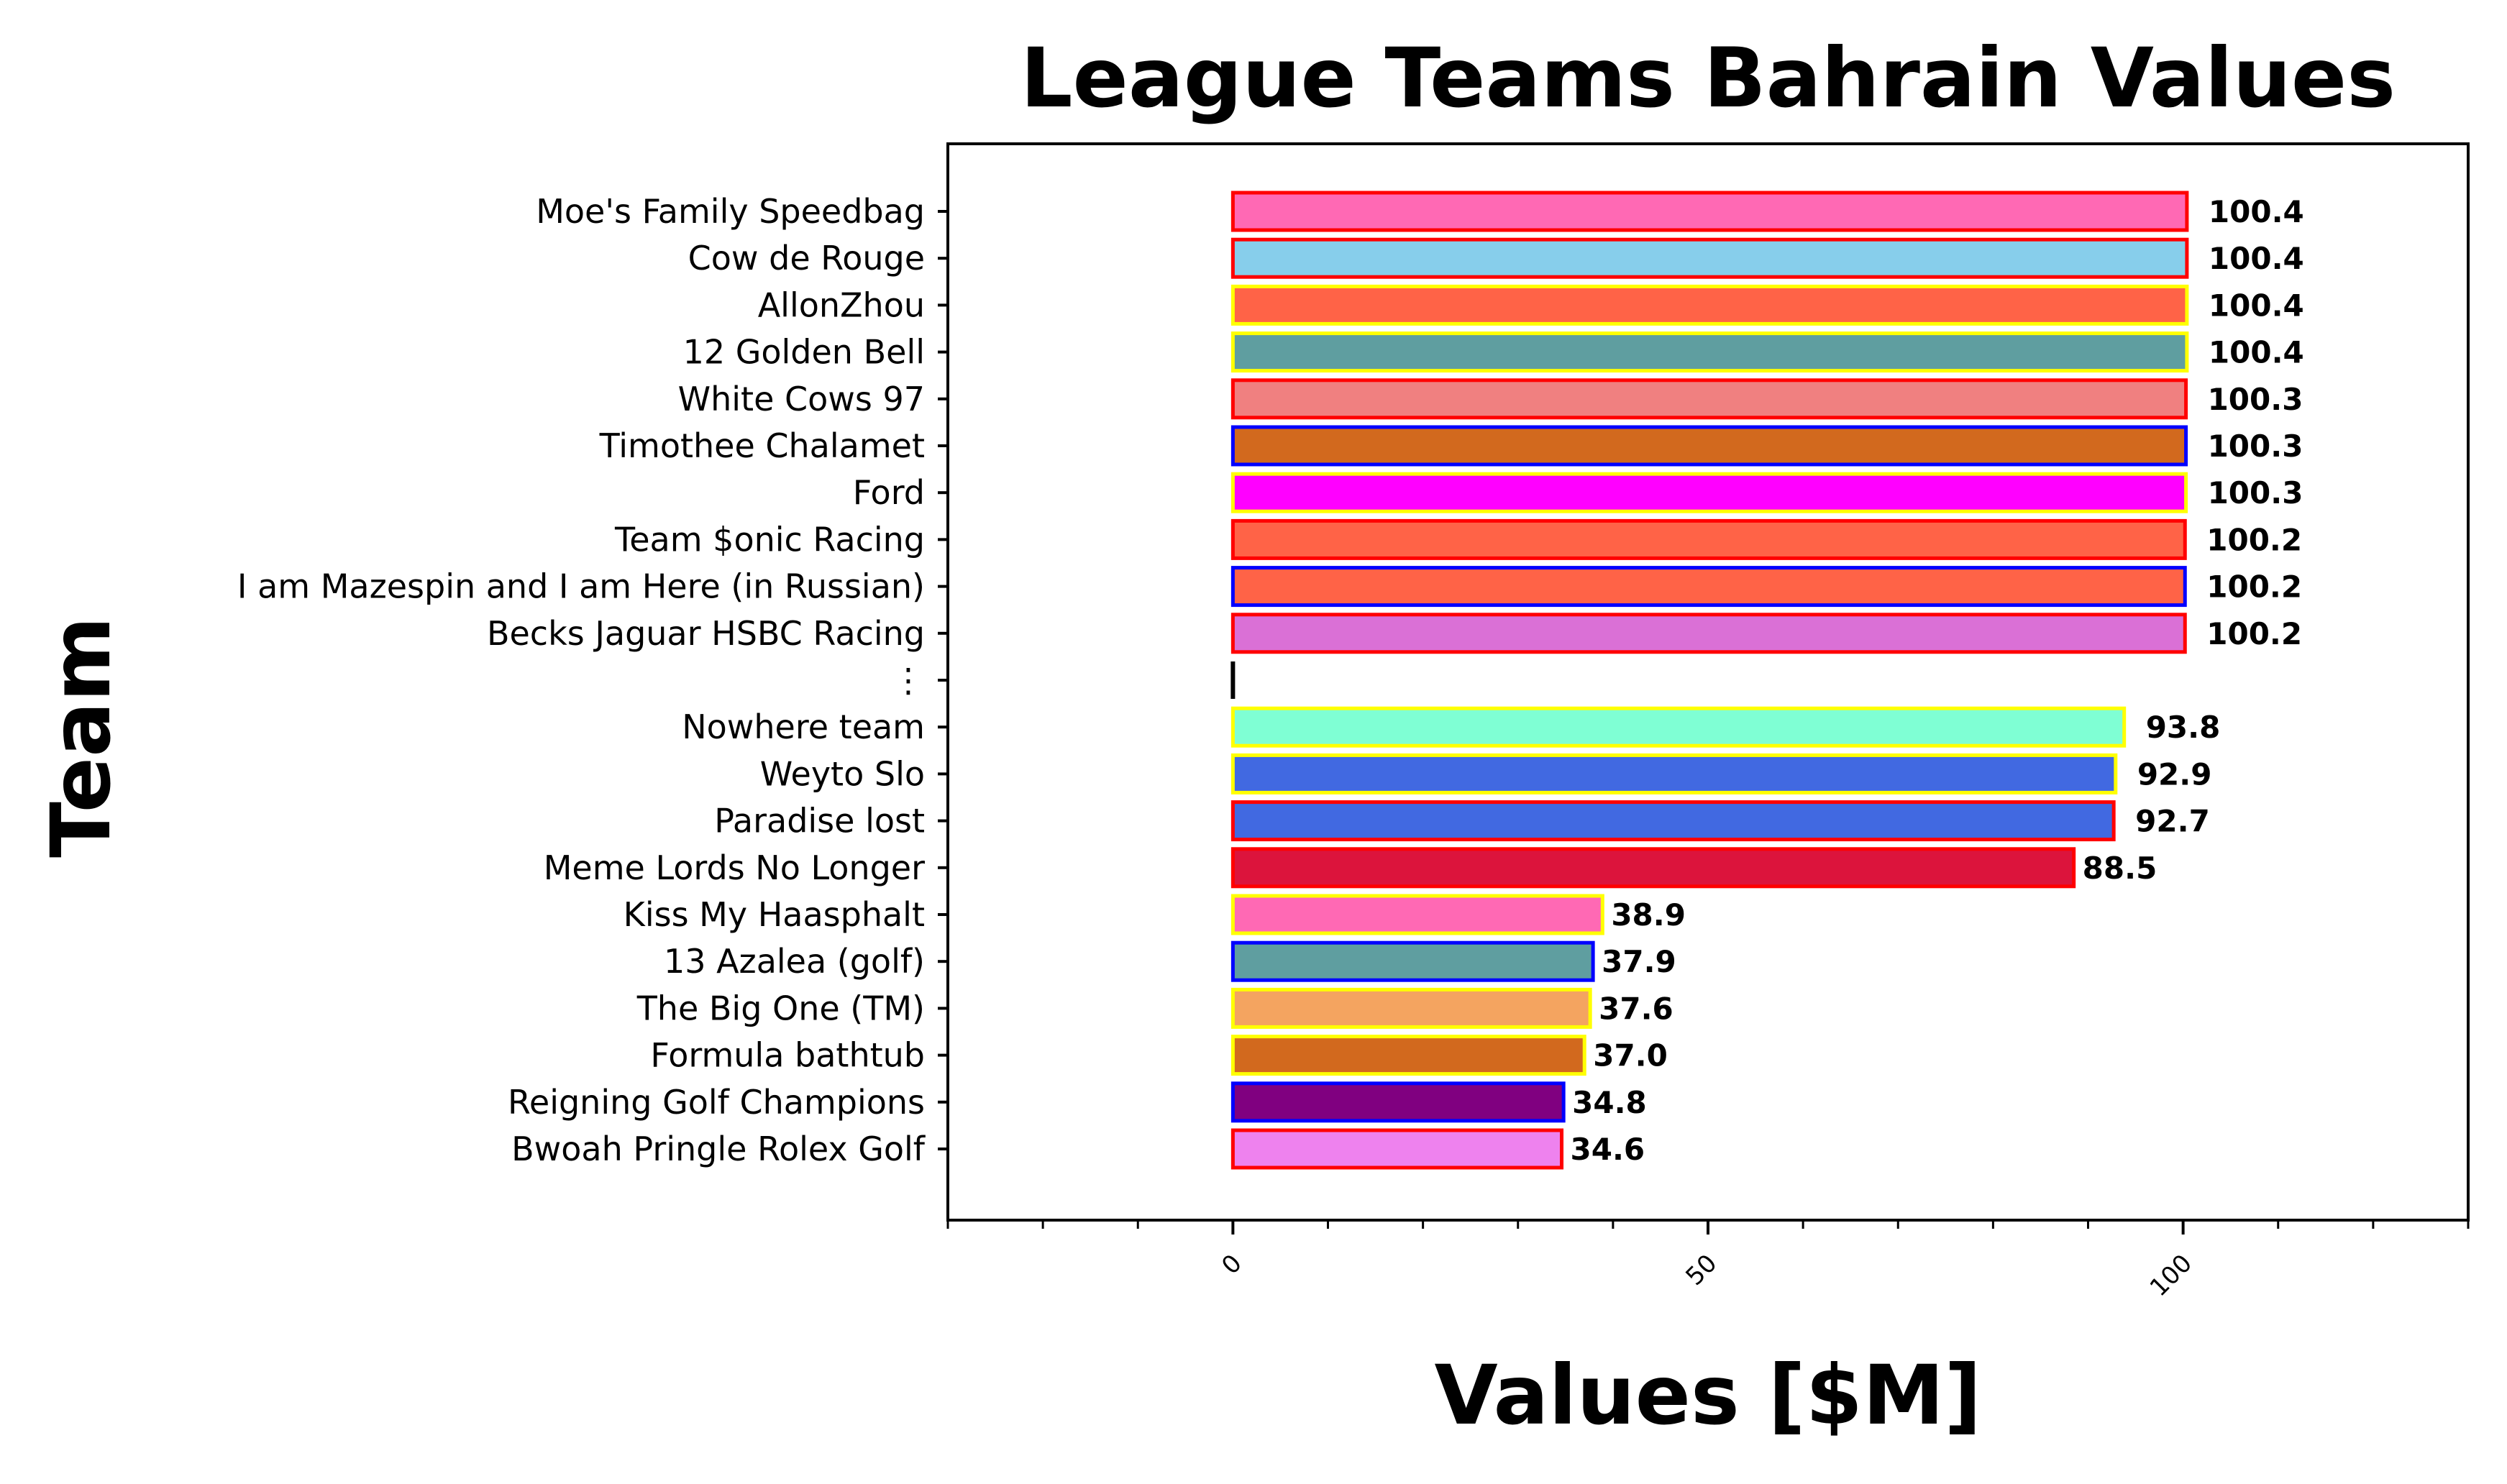 This screenshot has width=2507, height=1484. What do you see at coordinates (1608, 1149) in the screenshot?
I see `bar-value-label: 34.6` at bounding box center [1608, 1149].